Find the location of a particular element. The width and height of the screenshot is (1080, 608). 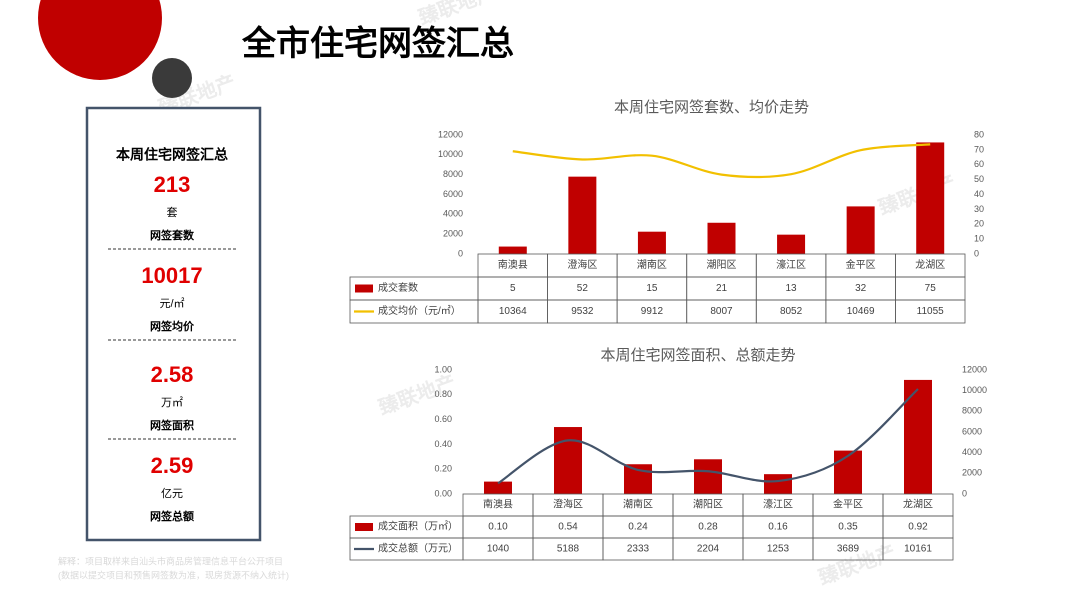

summary-unit: 亿元 is located at coordinates (172, 493).